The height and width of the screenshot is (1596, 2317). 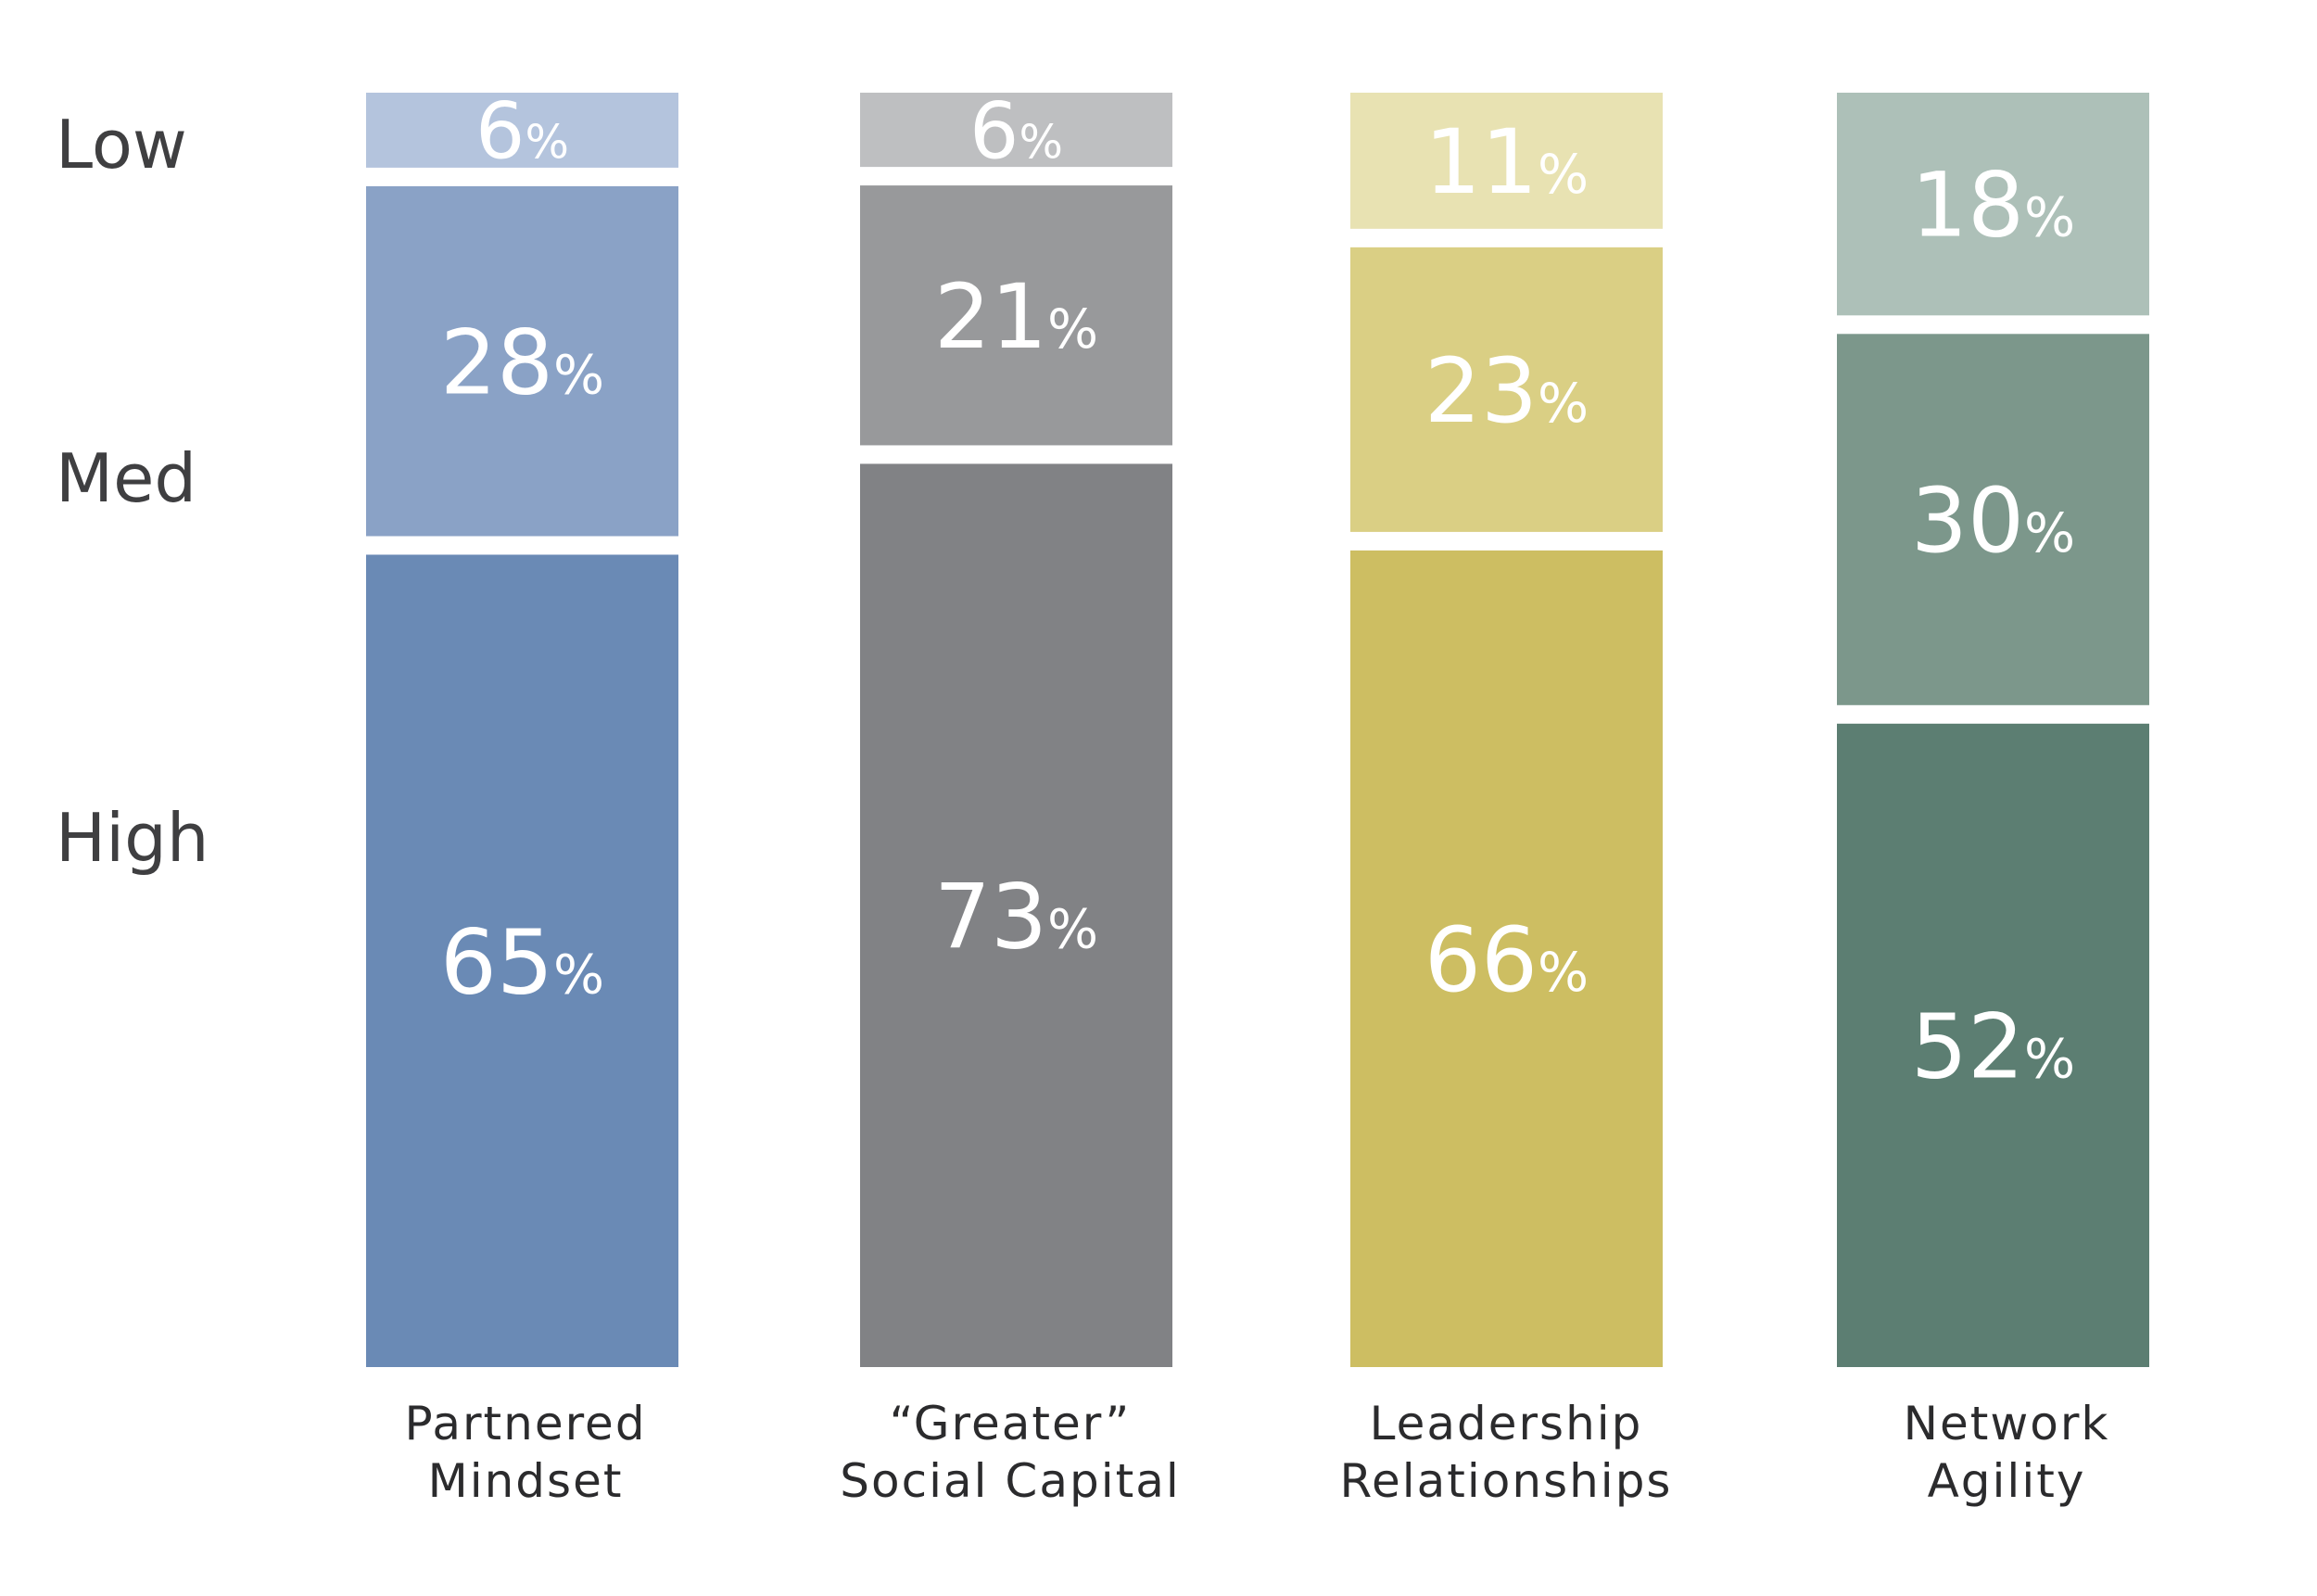 I want to click on data-label-greater-social-capital-high: 73%, so click(x=1016, y=917).